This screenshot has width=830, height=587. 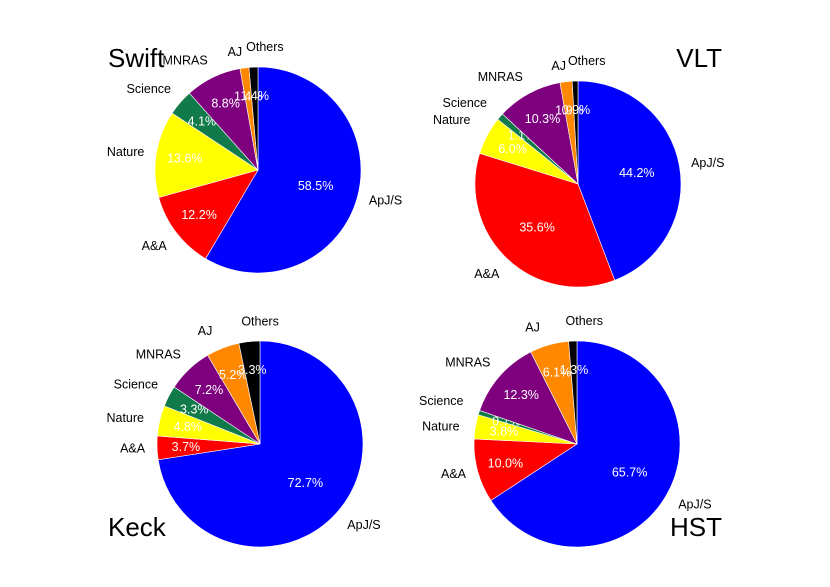 I want to click on category-label-keck-aanda: A&A, so click(x=133, y=448).